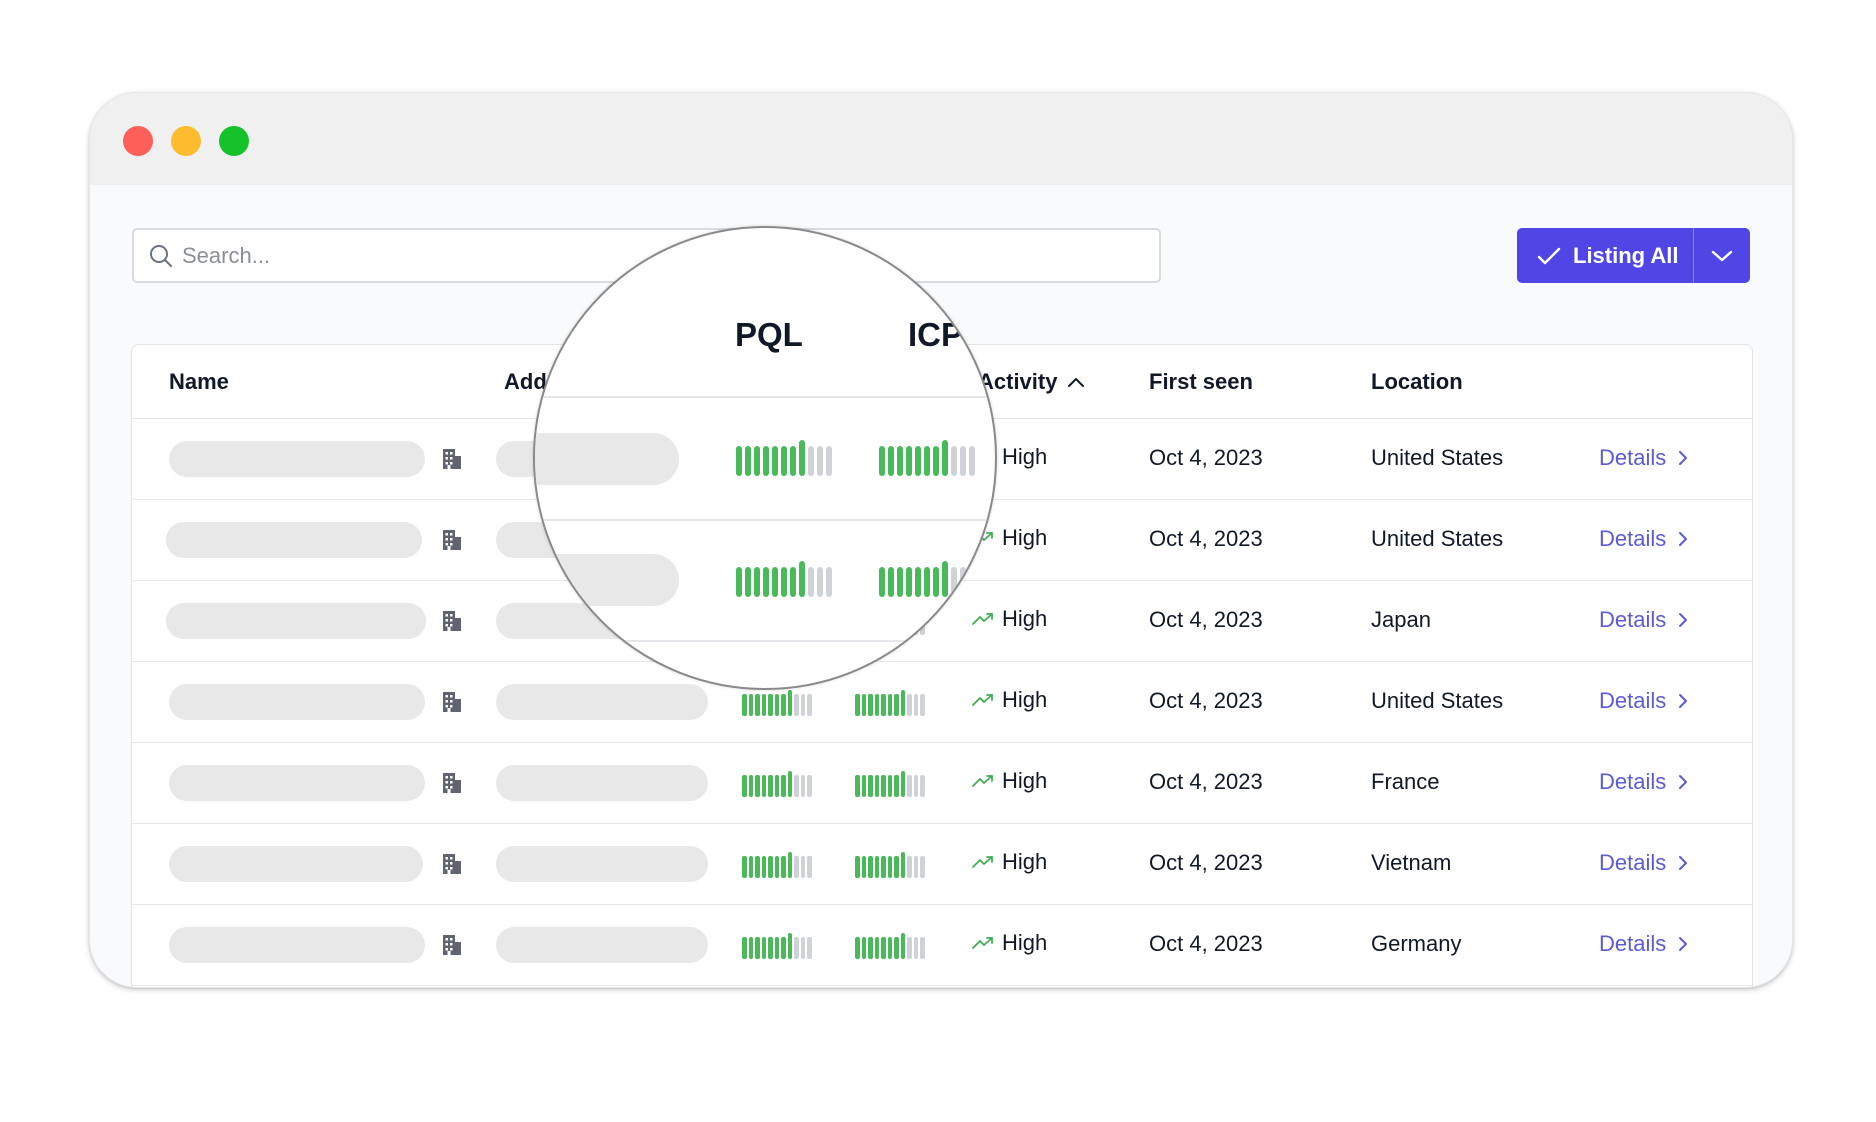  What do you see at coordinates (1201, 381) in the screenshot?
I see `column-header-first-seen: First seen` at bounding box center [1201, 381].